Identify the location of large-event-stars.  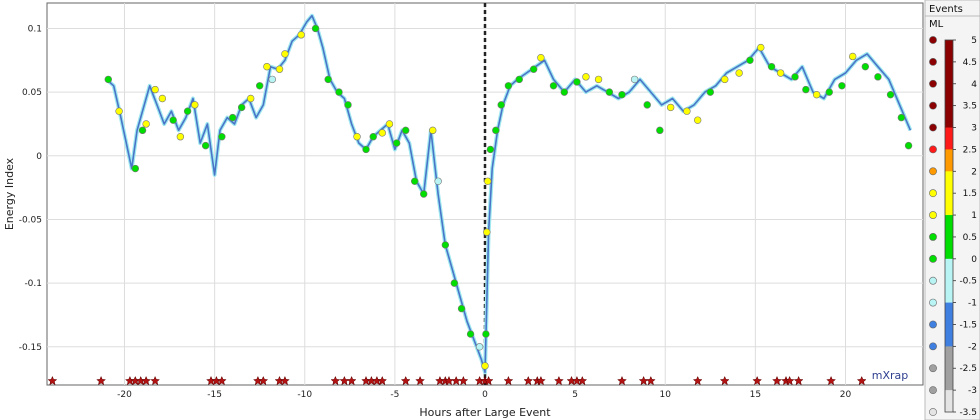
(457, 380).